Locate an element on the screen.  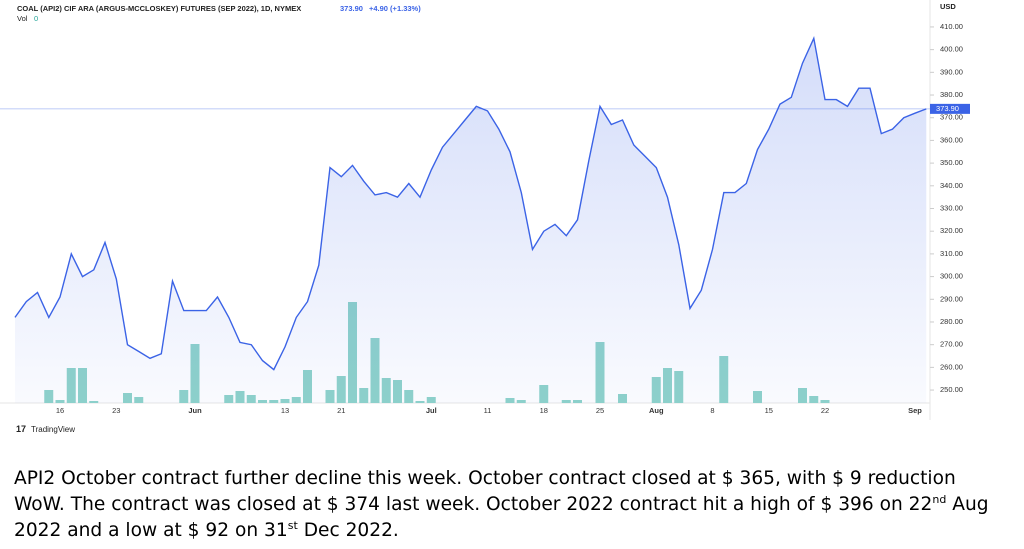
y-tick-label: 300.00 is located at coordinates (951, 276).